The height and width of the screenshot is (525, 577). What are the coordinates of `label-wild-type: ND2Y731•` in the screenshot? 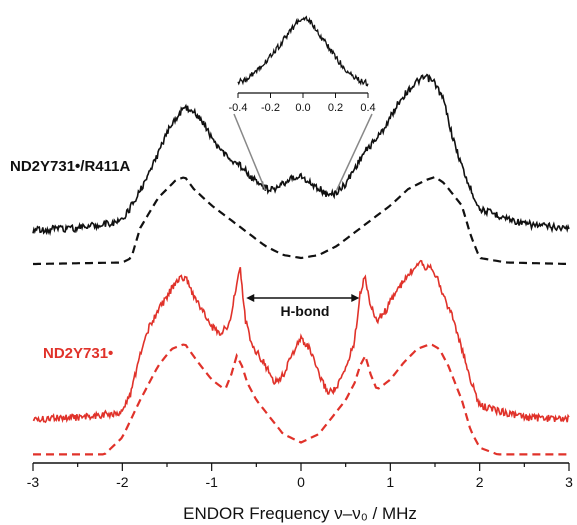 It's located at (78, 353).